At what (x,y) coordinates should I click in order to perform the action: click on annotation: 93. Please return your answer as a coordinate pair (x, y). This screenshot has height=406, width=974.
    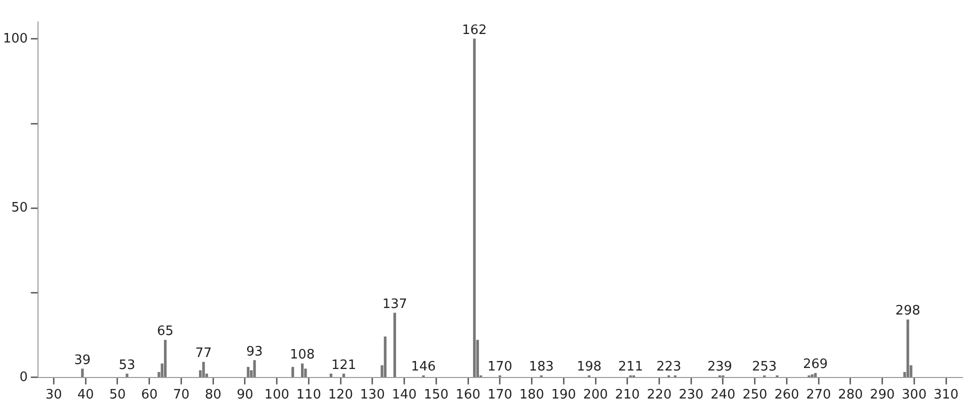
    Looking at the image, I should click on (254, 352).